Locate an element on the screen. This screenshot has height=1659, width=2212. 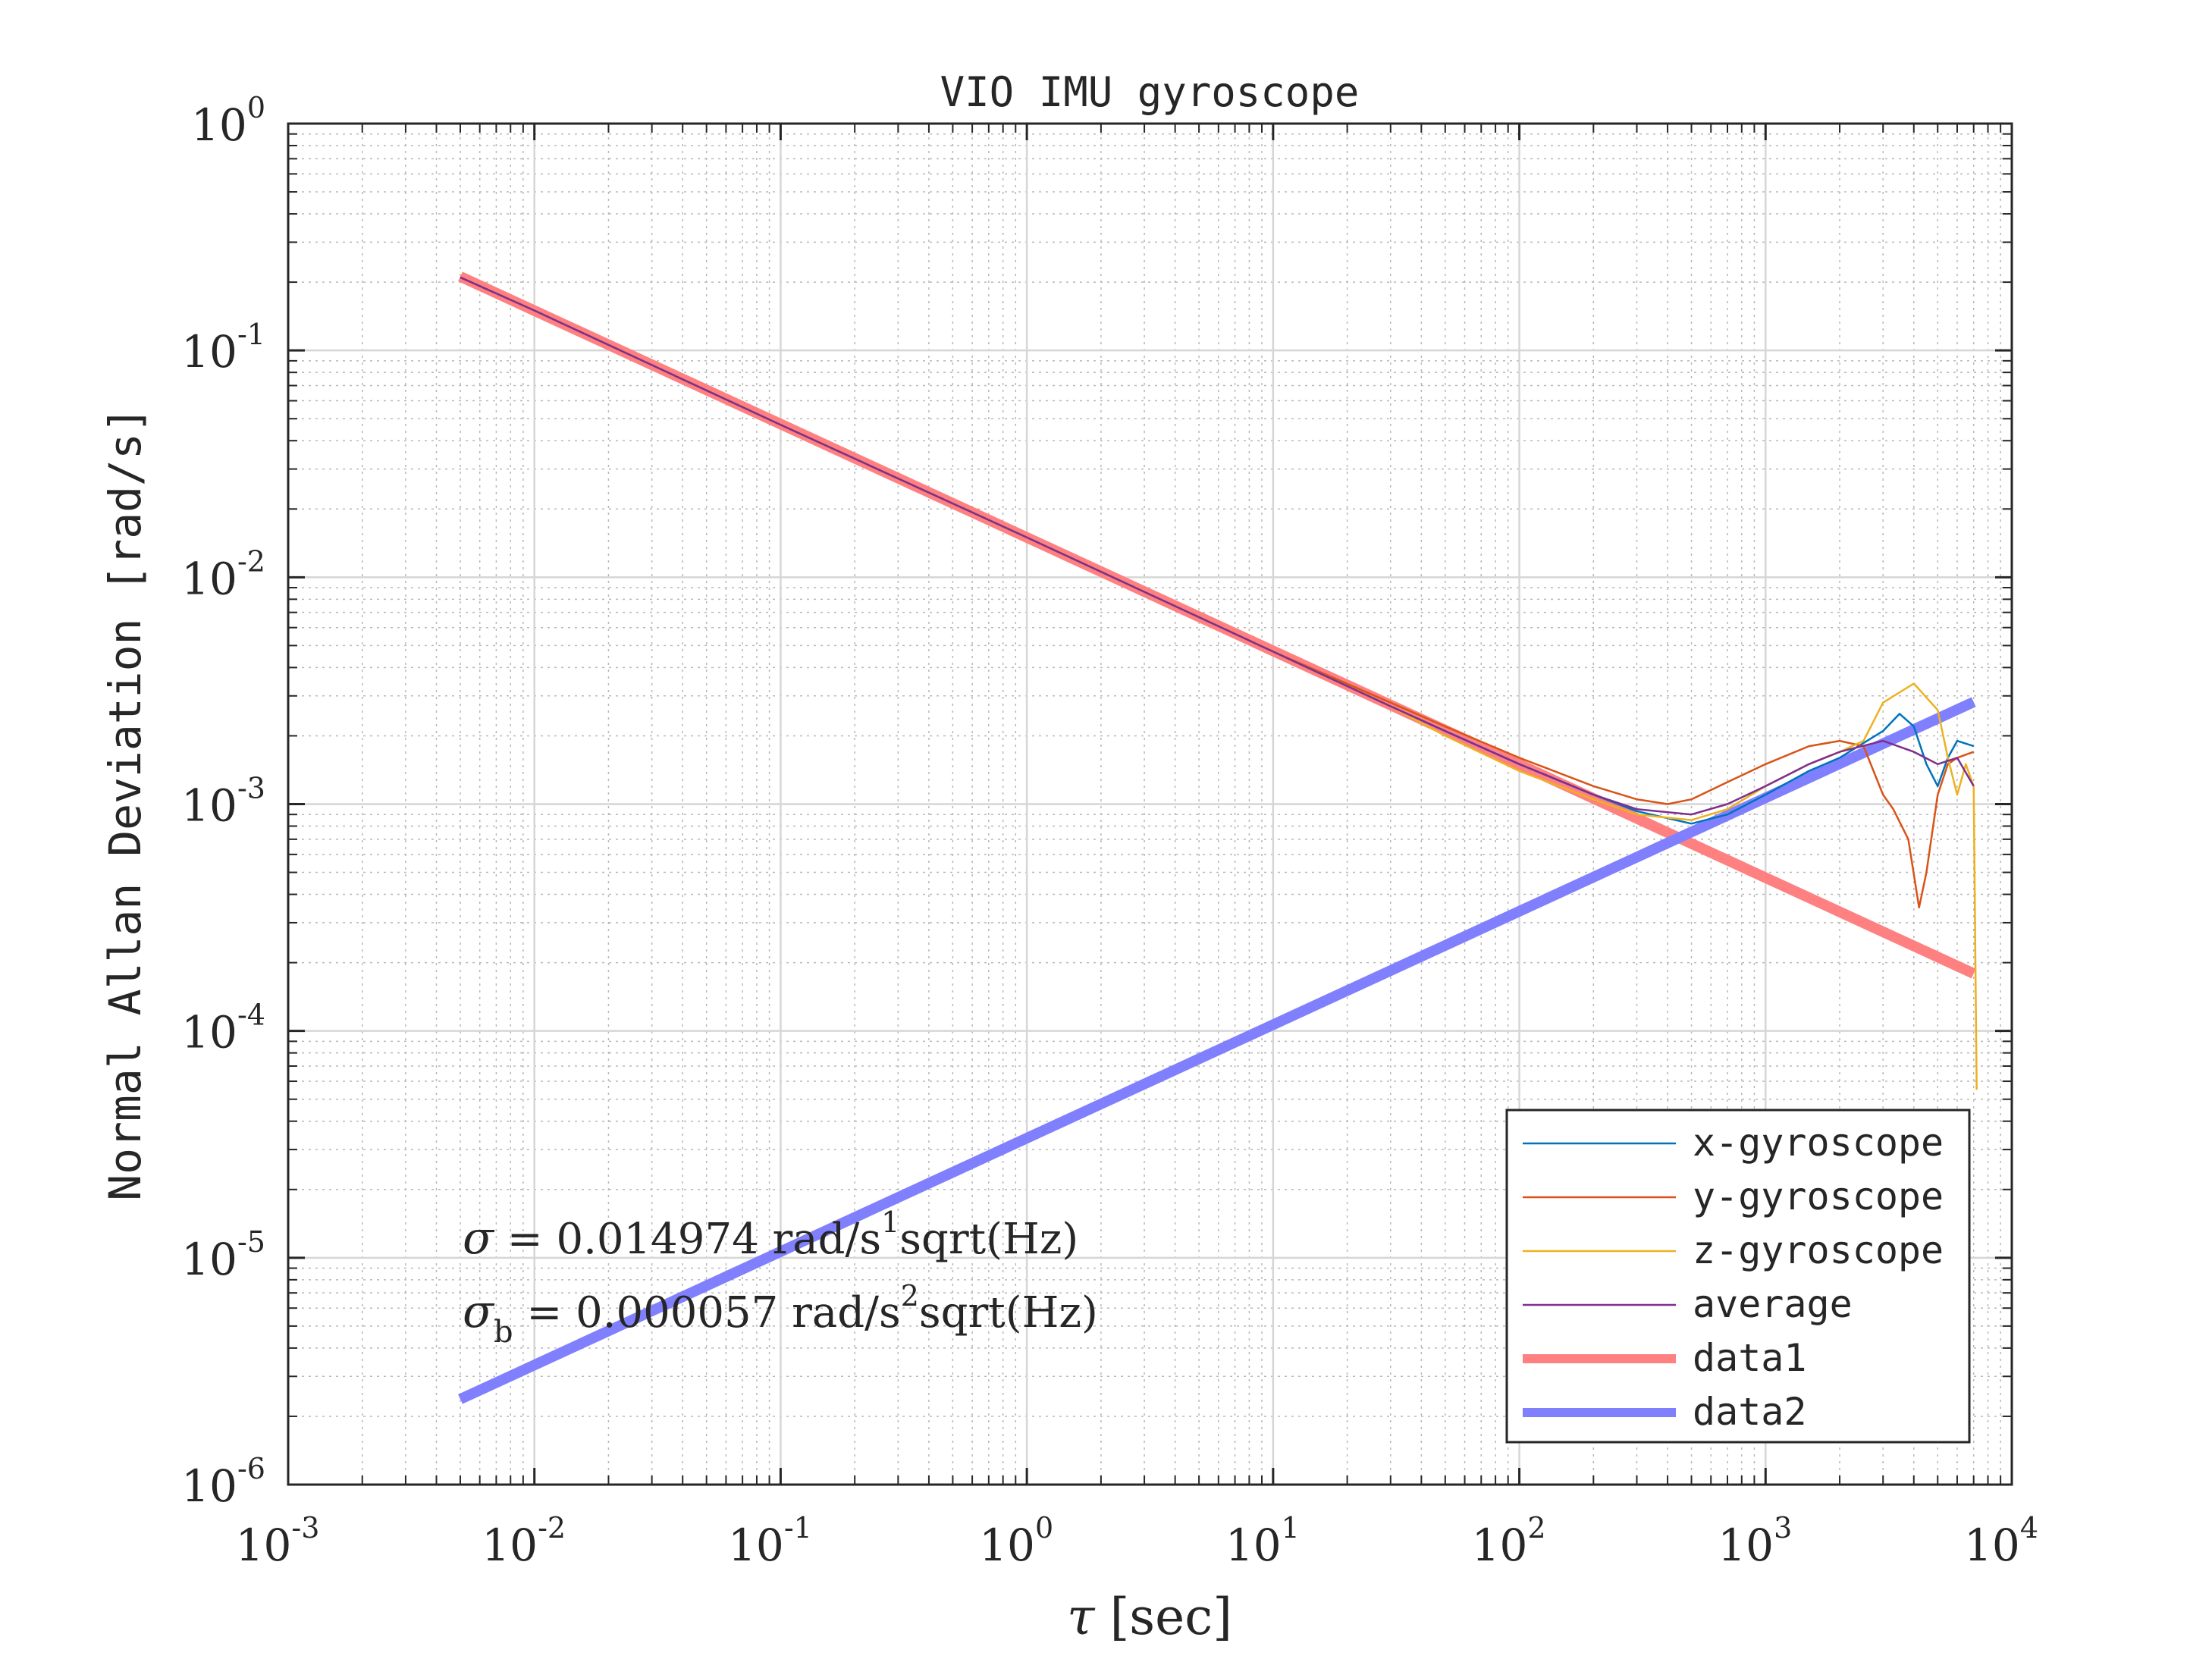
x-tick-label: 10⁰ is located at coordinates (1016, 1541).